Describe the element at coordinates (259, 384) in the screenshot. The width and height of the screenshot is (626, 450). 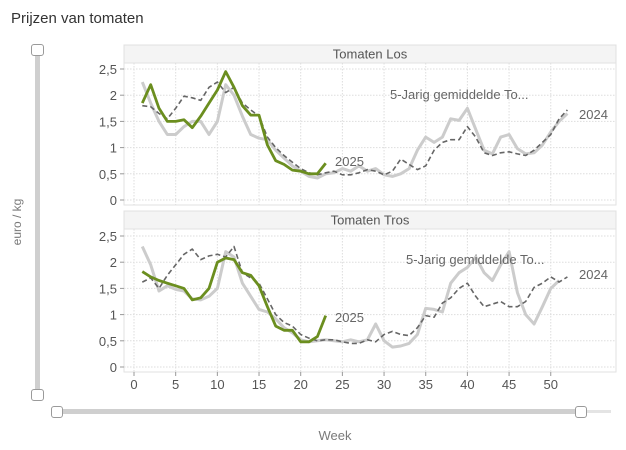
I see `x-tick-label: 15` at that location.